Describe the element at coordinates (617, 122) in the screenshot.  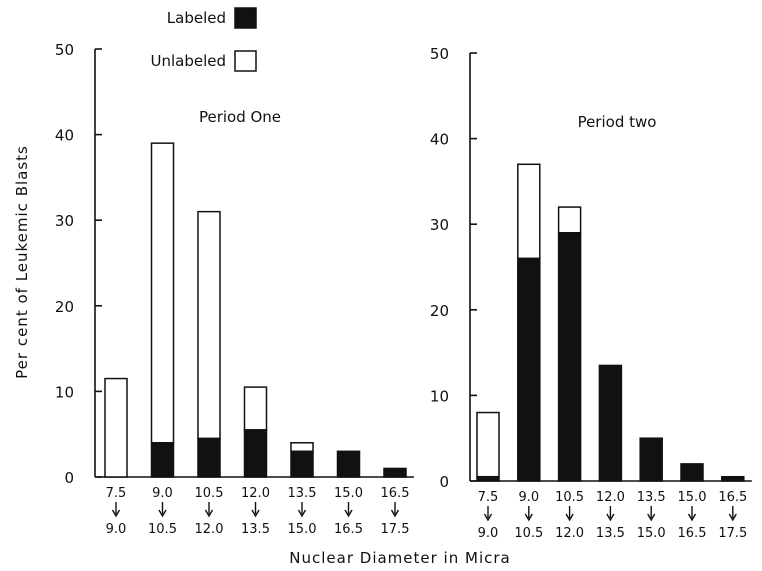
I see `panel-title: Period two` at that location.